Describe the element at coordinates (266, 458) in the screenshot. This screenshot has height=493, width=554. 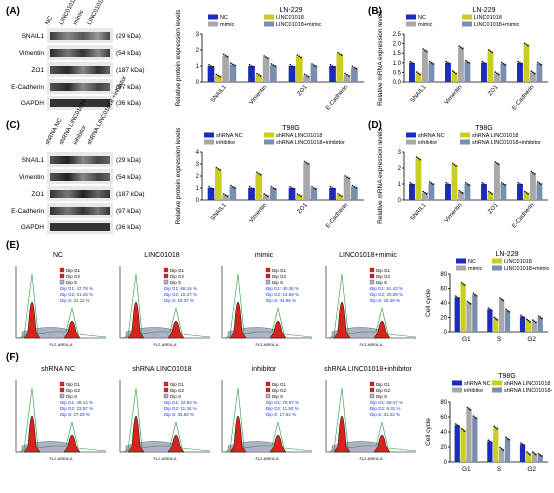
I see `x-axis-label: FL2-AREA-A` at that location.